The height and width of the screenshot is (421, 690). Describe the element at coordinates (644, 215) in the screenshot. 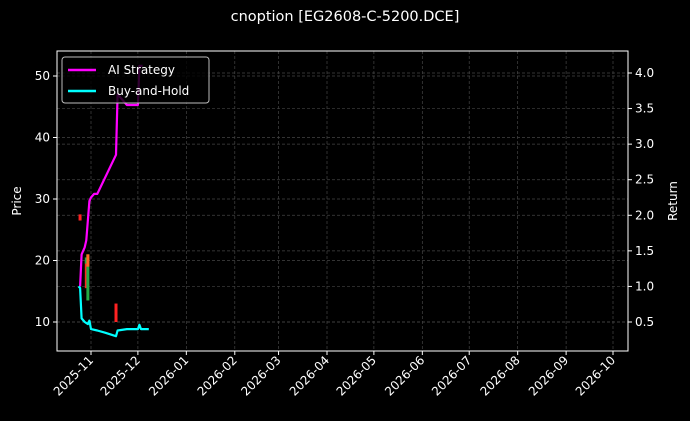

I see `y-right-tick-label: 2.0` at that location.